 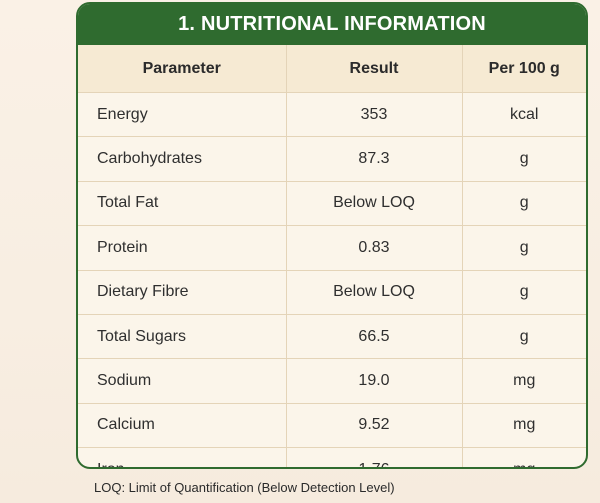 What do you see at coordinates (182, 457) in the screenshot?
I see `row-parameter: Iron` at bounding box center [182, 457].